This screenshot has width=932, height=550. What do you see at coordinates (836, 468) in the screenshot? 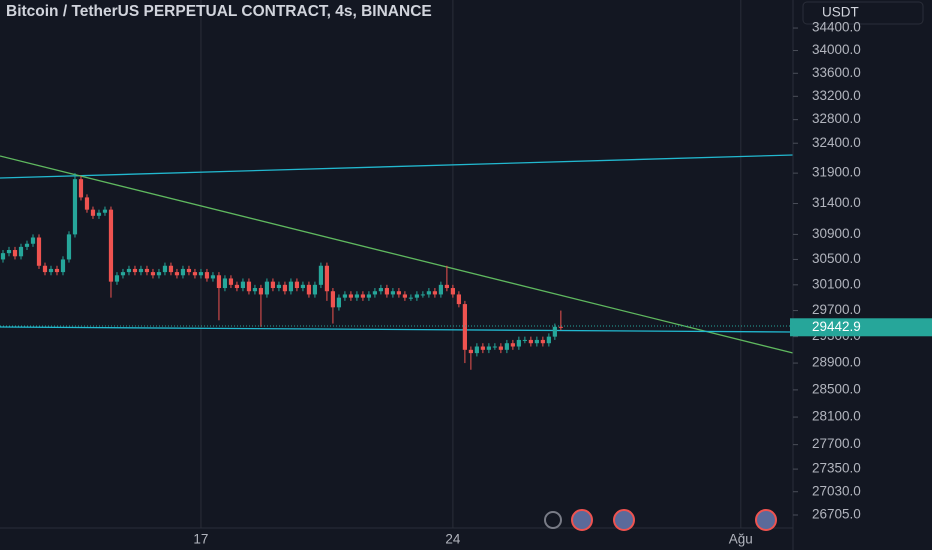
I see `y-tick-label: 27350.0` at bounding box center [836, 468].